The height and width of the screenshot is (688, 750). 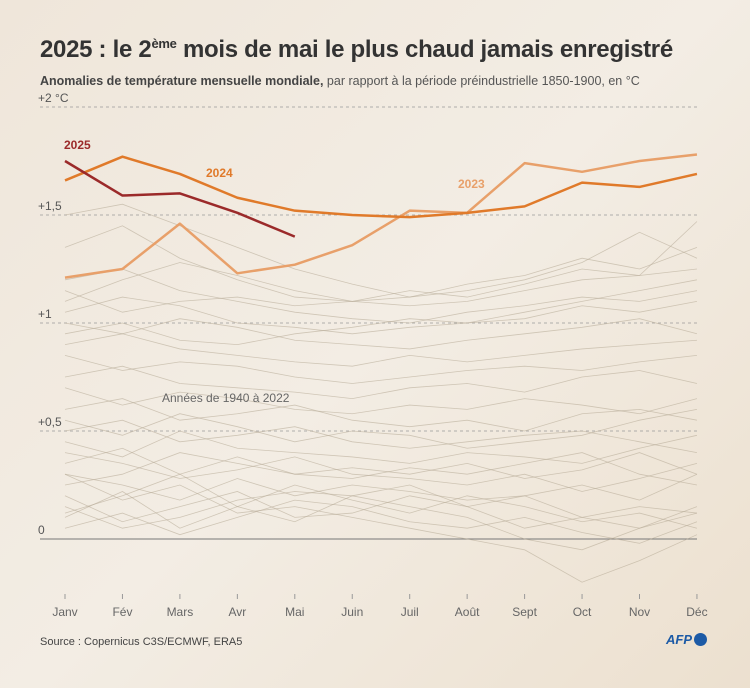 What do you see at coordinates (410, 612) in the screenshot?
I see `x-tick-label: Juil` at bounding box center [410, 612].